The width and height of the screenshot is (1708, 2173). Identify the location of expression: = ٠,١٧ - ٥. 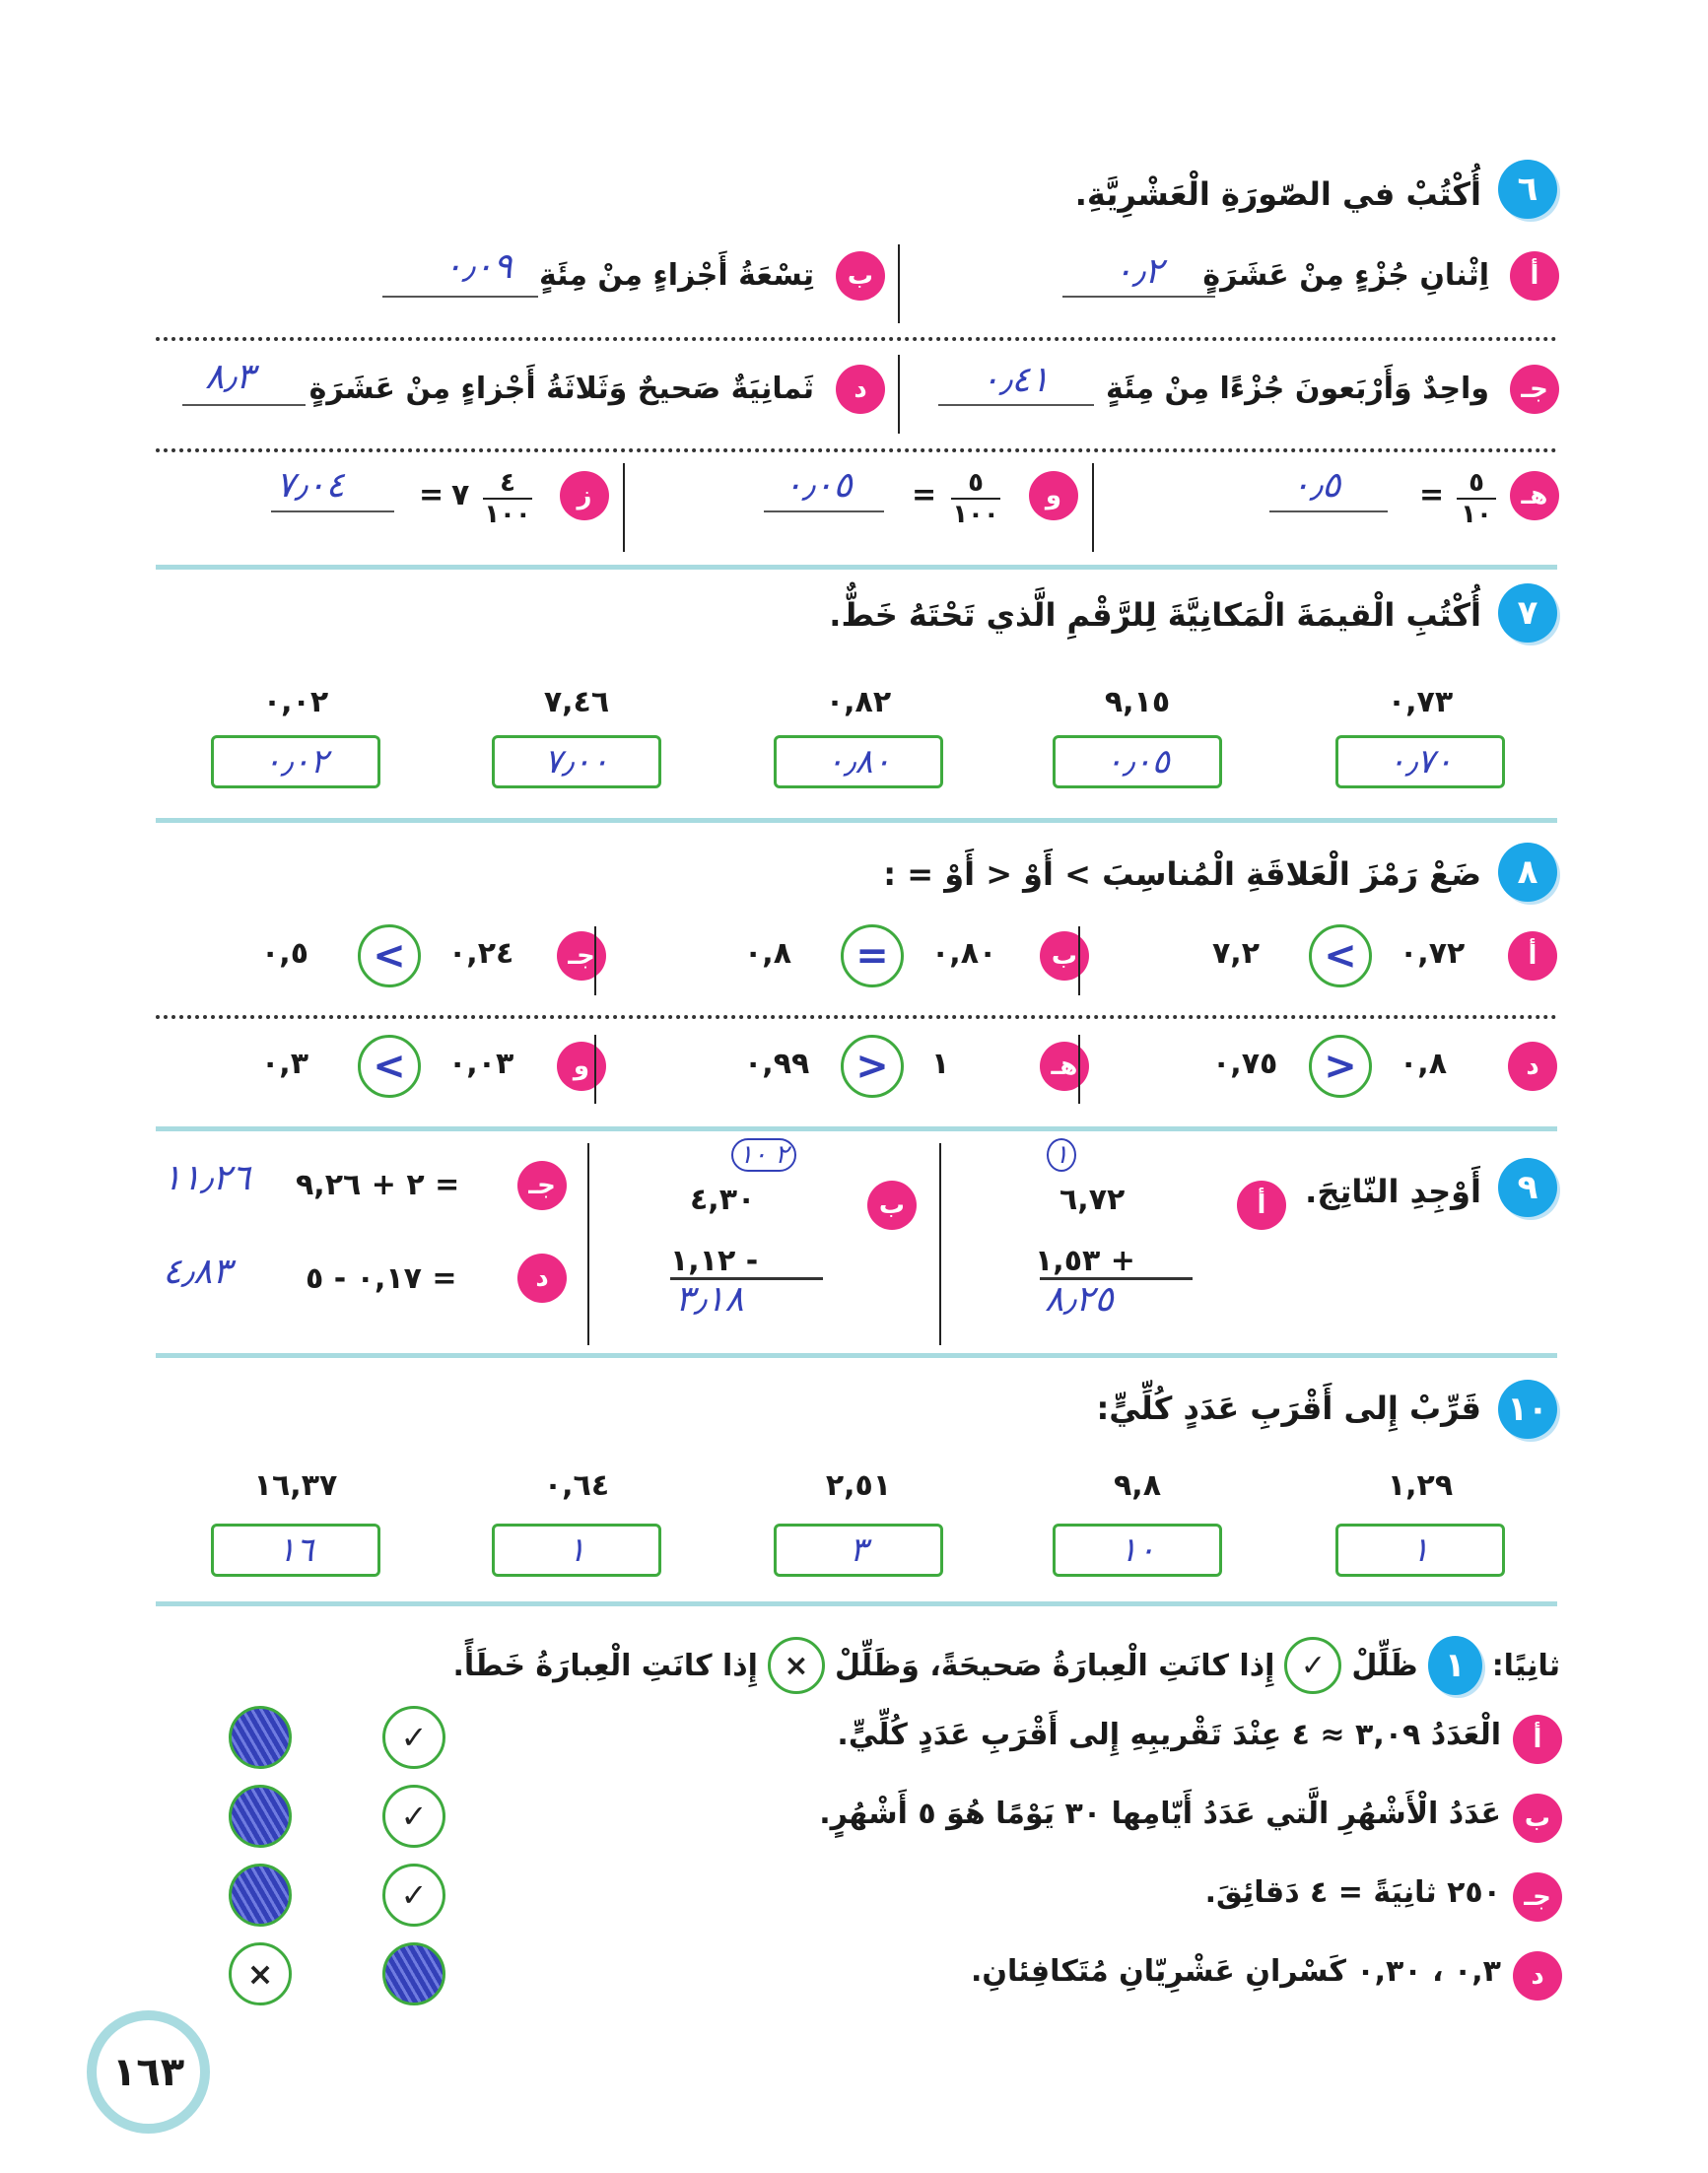
(381, 1278).